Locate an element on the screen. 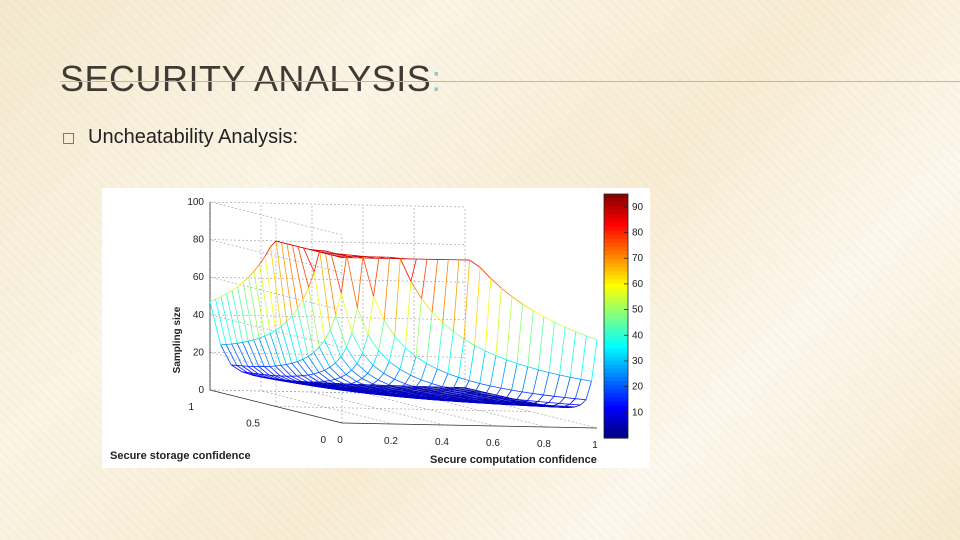  x-tick-label: 0 is located at coordinates (340, 440).